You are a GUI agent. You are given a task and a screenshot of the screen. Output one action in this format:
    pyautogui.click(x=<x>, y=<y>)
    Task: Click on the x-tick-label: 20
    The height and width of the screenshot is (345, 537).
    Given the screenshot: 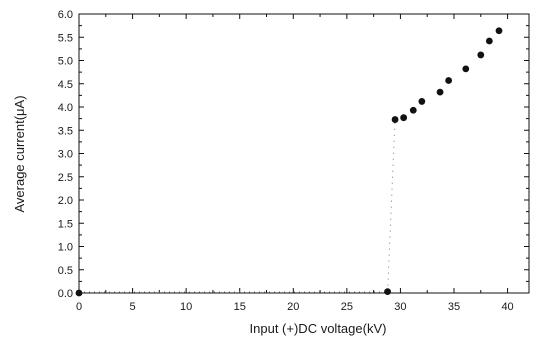 What is the action you would take?
    pyautogui.click(x=293, y=307)
    